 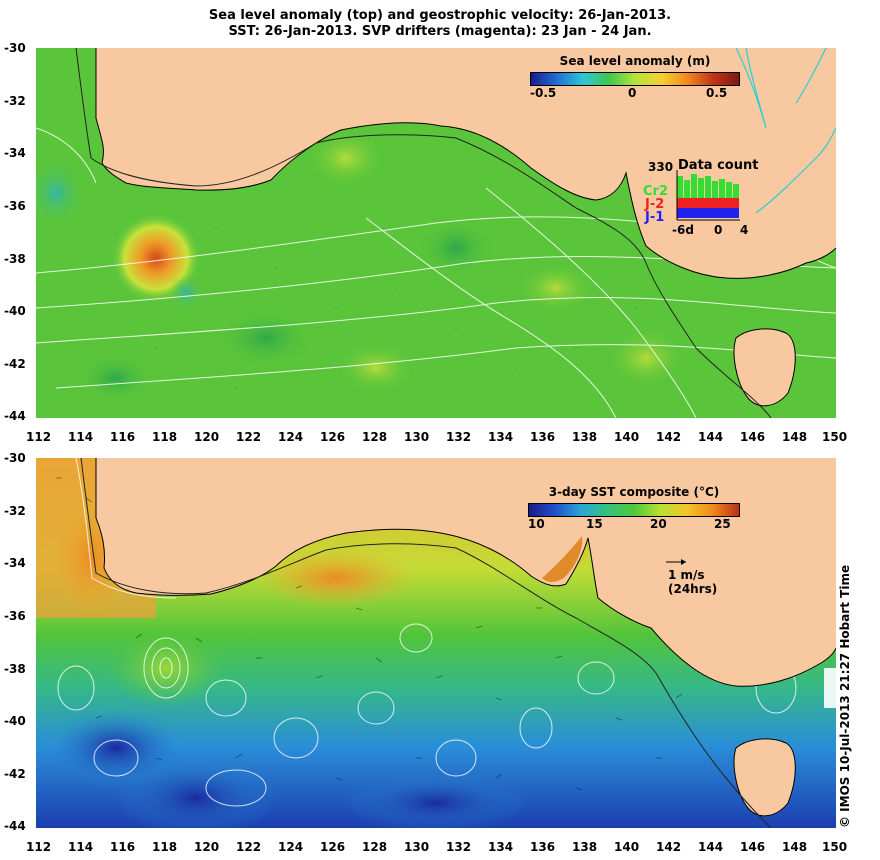 I want to click on top-lon-label: 116, so click(x=123, y=437).